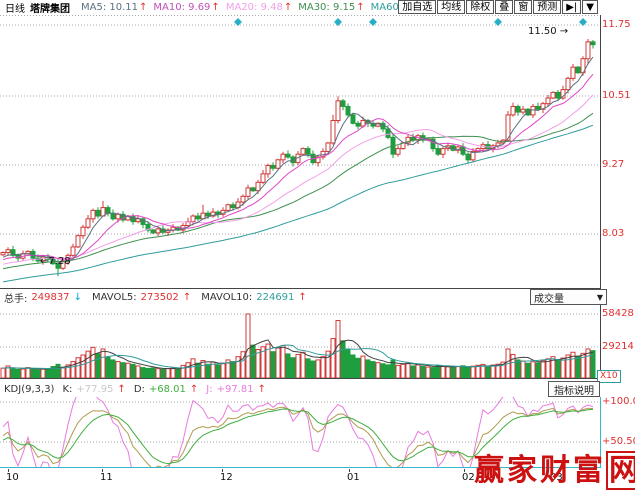 The image size is (635, 495). I want to click on kdj-chart, so click(300, 432).